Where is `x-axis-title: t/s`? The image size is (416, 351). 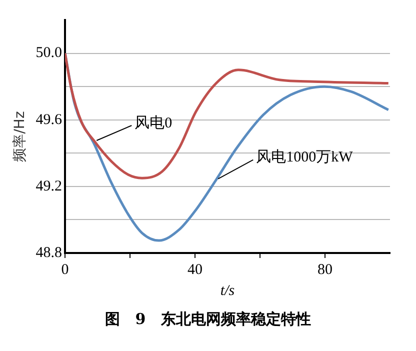
x-axis-title: t/s is located at coordinates (227, 290).